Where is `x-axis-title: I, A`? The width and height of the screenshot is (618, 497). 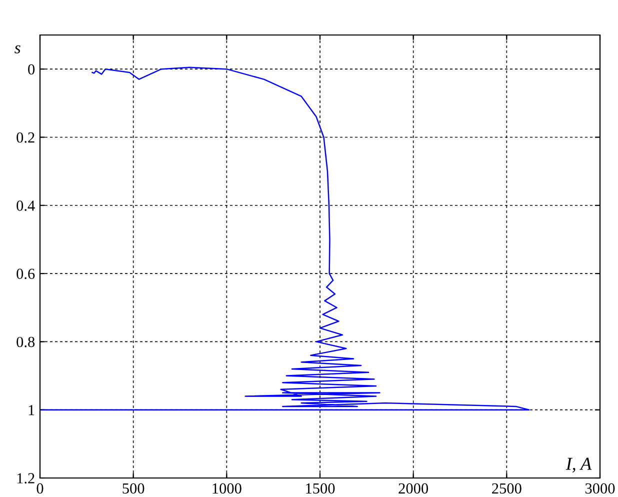
x-axis-title: I, A is located at coordinates (579, 465).